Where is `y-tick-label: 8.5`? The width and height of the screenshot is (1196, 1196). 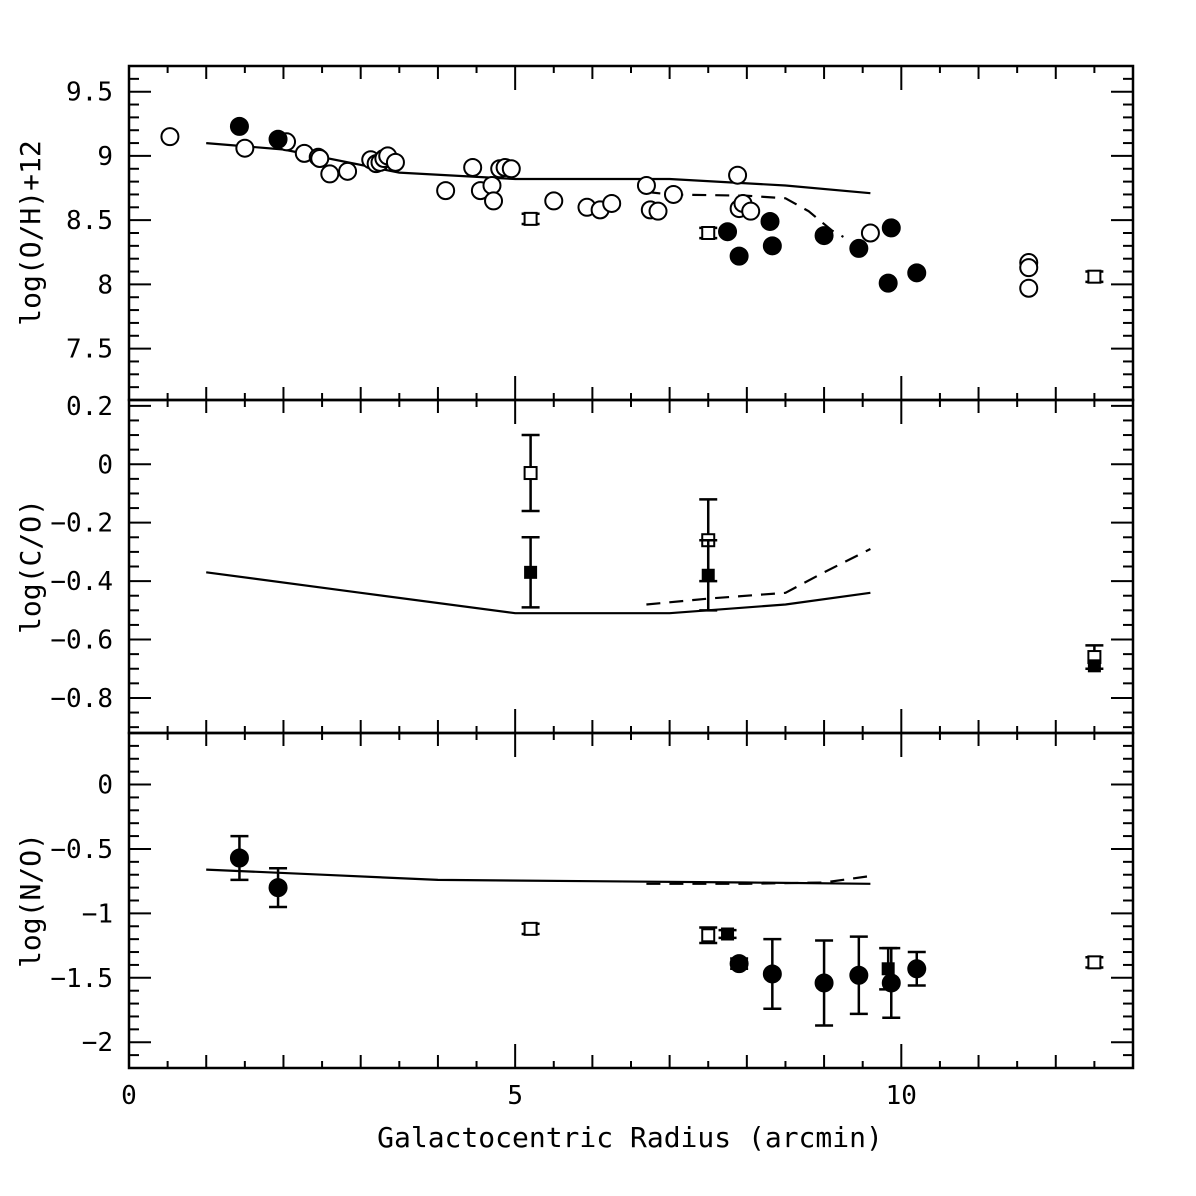 y-tick-label: 8.5 is located at coordinates (89, 221).